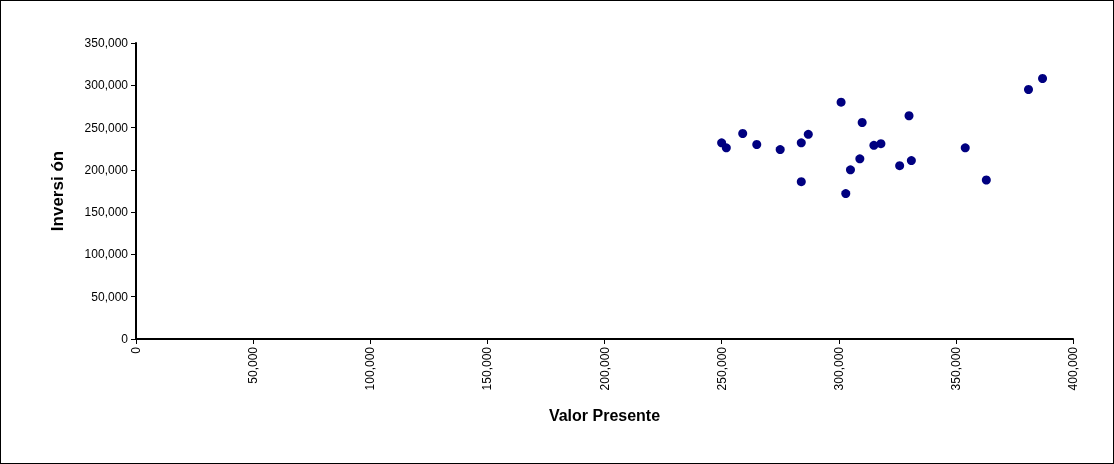  What do you see at coordinates (253, 365) in the screenshot?
I see `x-tick-label: 50,000` at bounding box center [253, 365].